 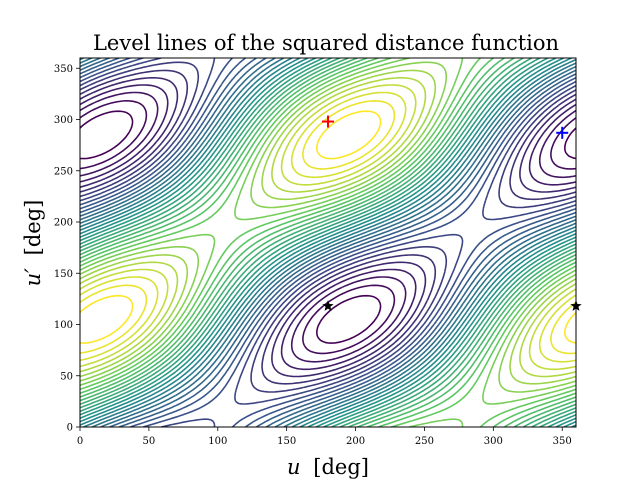 I want to click on x-tick-label: 100, so click(x=217, y=441).